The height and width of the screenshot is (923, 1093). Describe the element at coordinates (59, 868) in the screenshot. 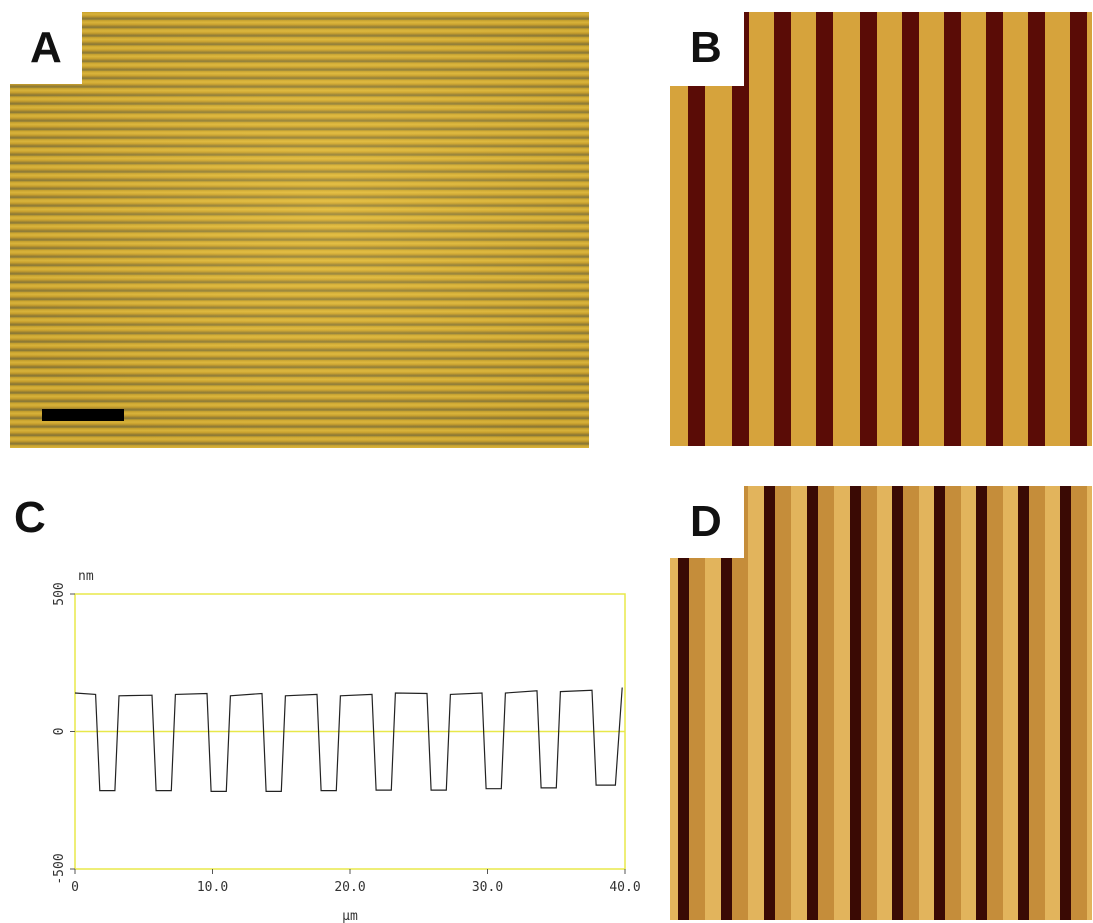

I see `y-tick-label: -500` at that location.